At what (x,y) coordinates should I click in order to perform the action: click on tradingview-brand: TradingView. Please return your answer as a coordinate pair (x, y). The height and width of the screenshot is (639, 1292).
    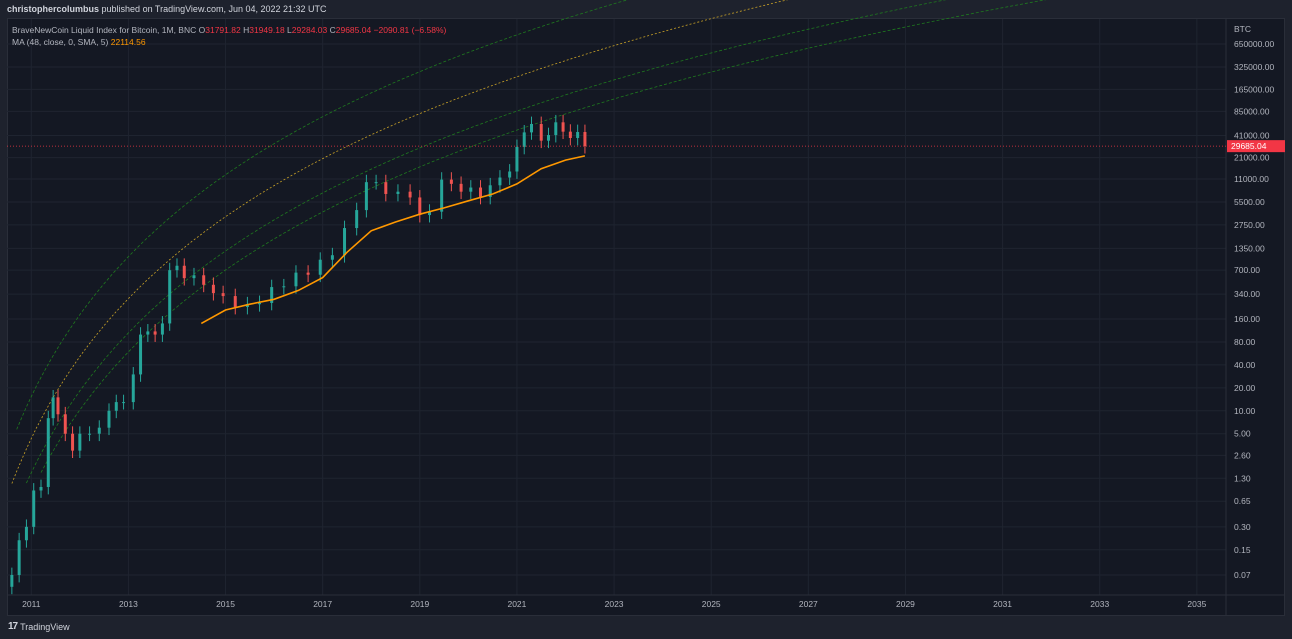
    Looking at the image, I should click on (45, 626).